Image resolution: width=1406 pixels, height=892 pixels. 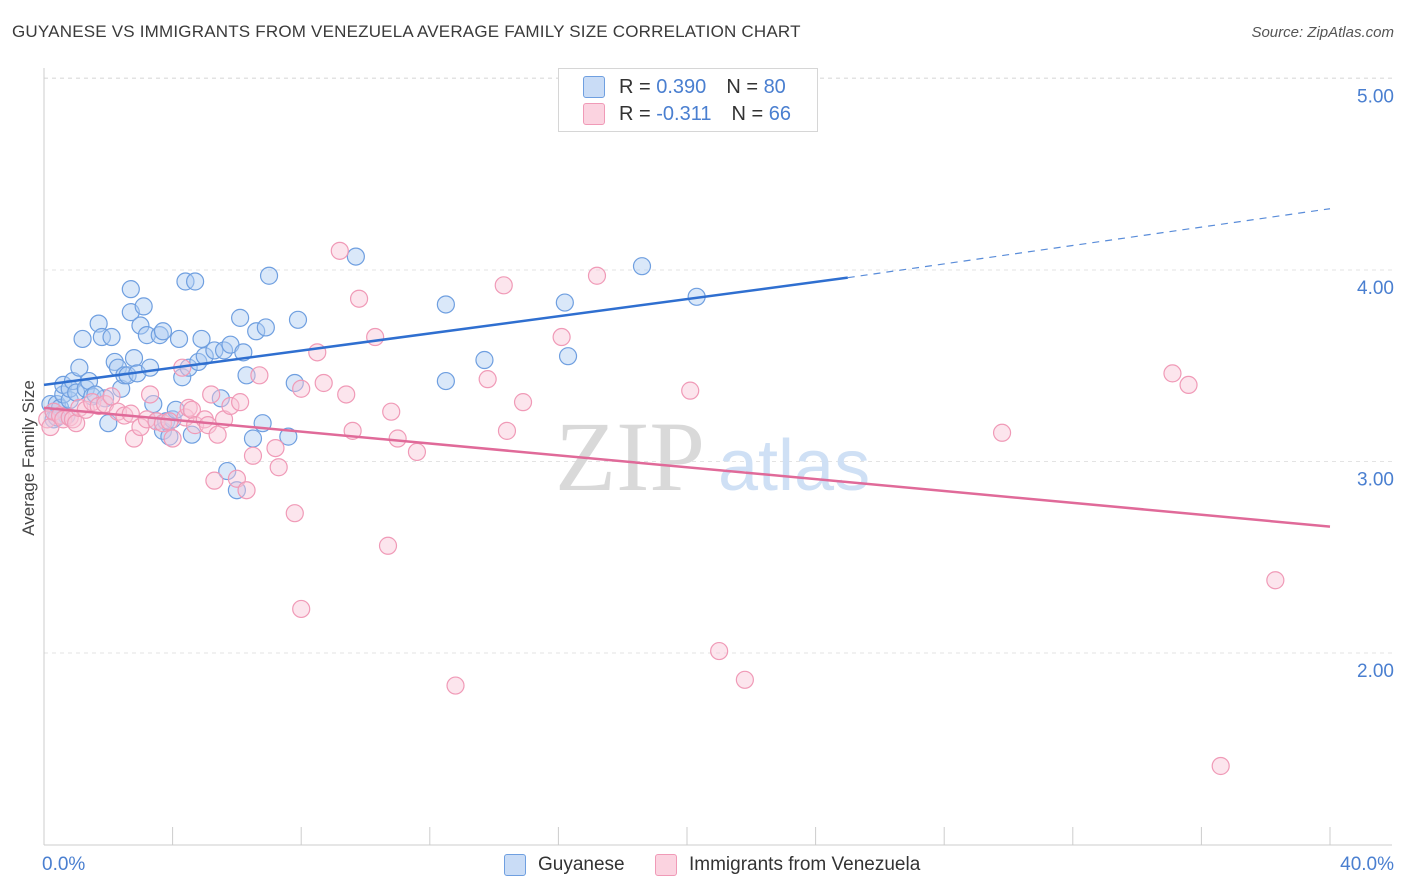 I want to click on y-tick-label: 5.00, so click(x=1375, y=97).